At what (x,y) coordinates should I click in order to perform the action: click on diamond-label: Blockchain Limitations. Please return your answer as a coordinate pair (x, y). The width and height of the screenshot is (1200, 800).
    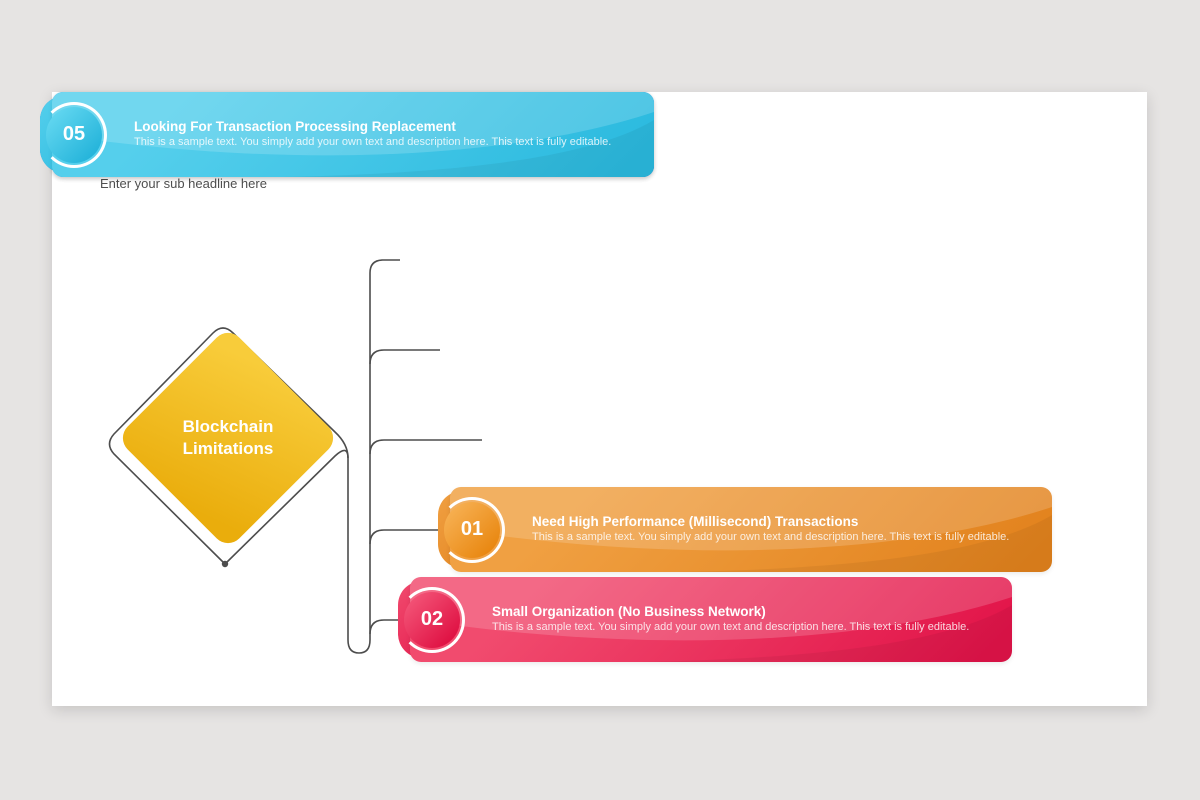
    Looking at the image, I should click on (228, 438).